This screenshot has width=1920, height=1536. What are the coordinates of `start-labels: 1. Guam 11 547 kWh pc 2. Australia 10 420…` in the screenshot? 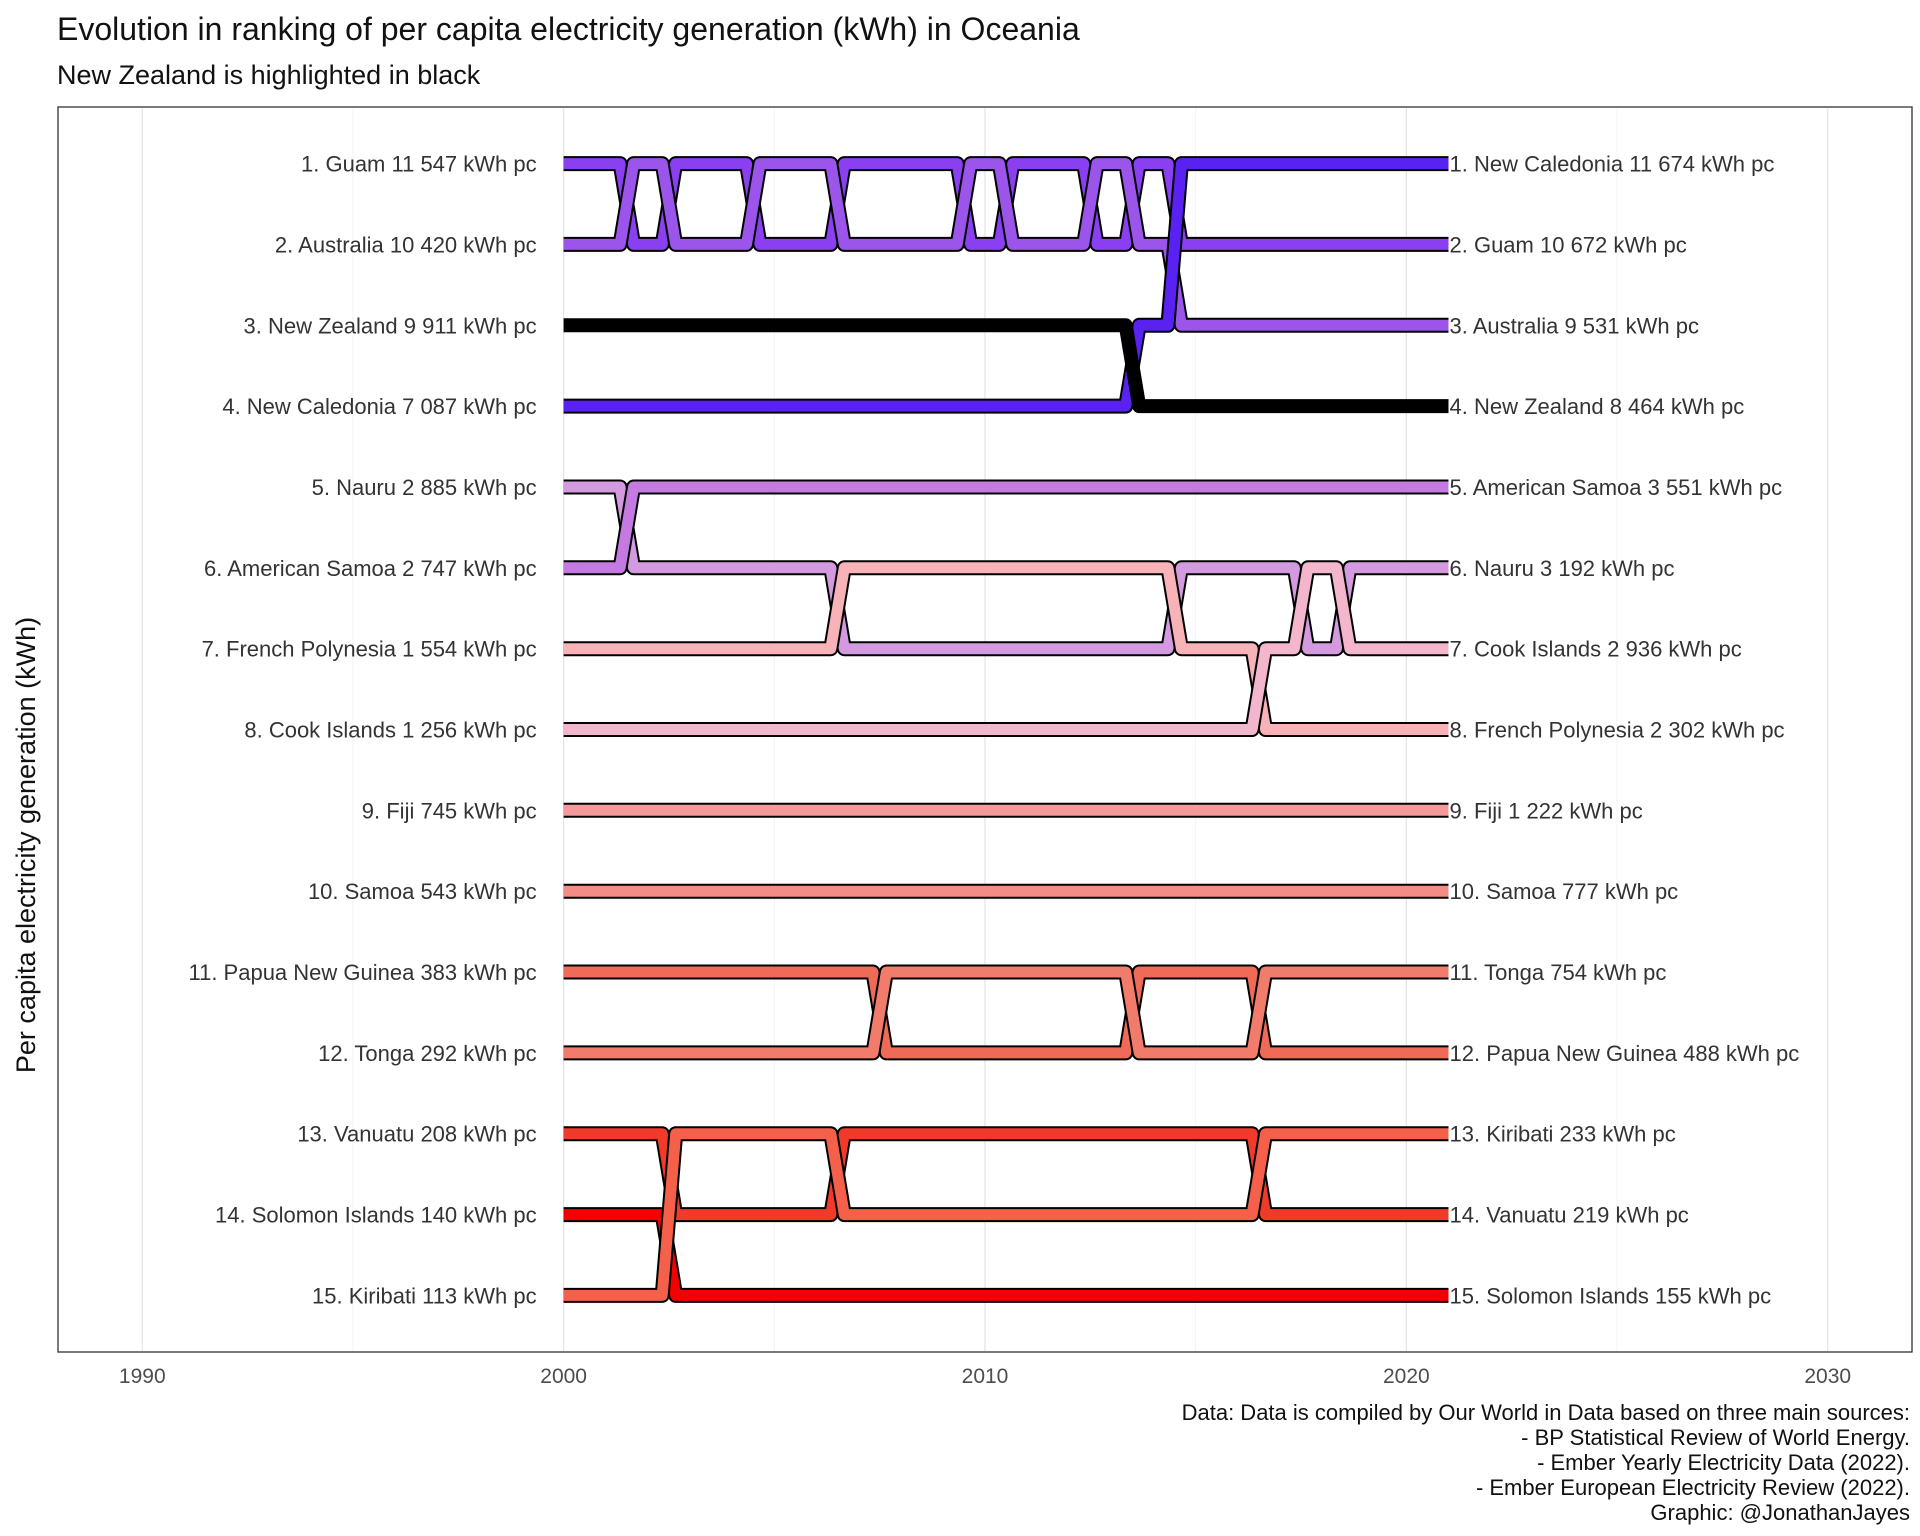 It's located at (362, 730).